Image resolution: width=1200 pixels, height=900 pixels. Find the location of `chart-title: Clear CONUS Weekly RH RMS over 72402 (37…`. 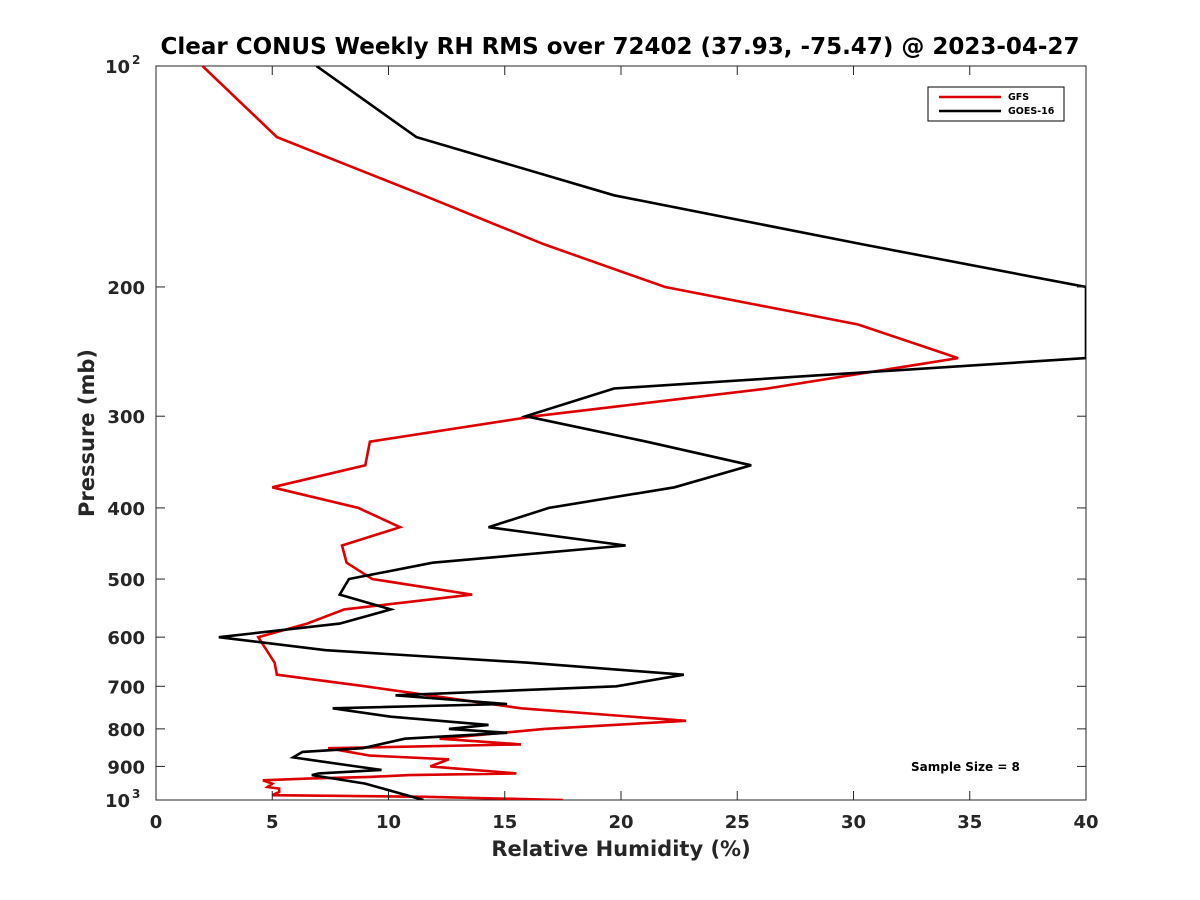

chart-title: Clear CONUS Weekly RH RMS over 72402 (37… is located at coordinates (620, 47).